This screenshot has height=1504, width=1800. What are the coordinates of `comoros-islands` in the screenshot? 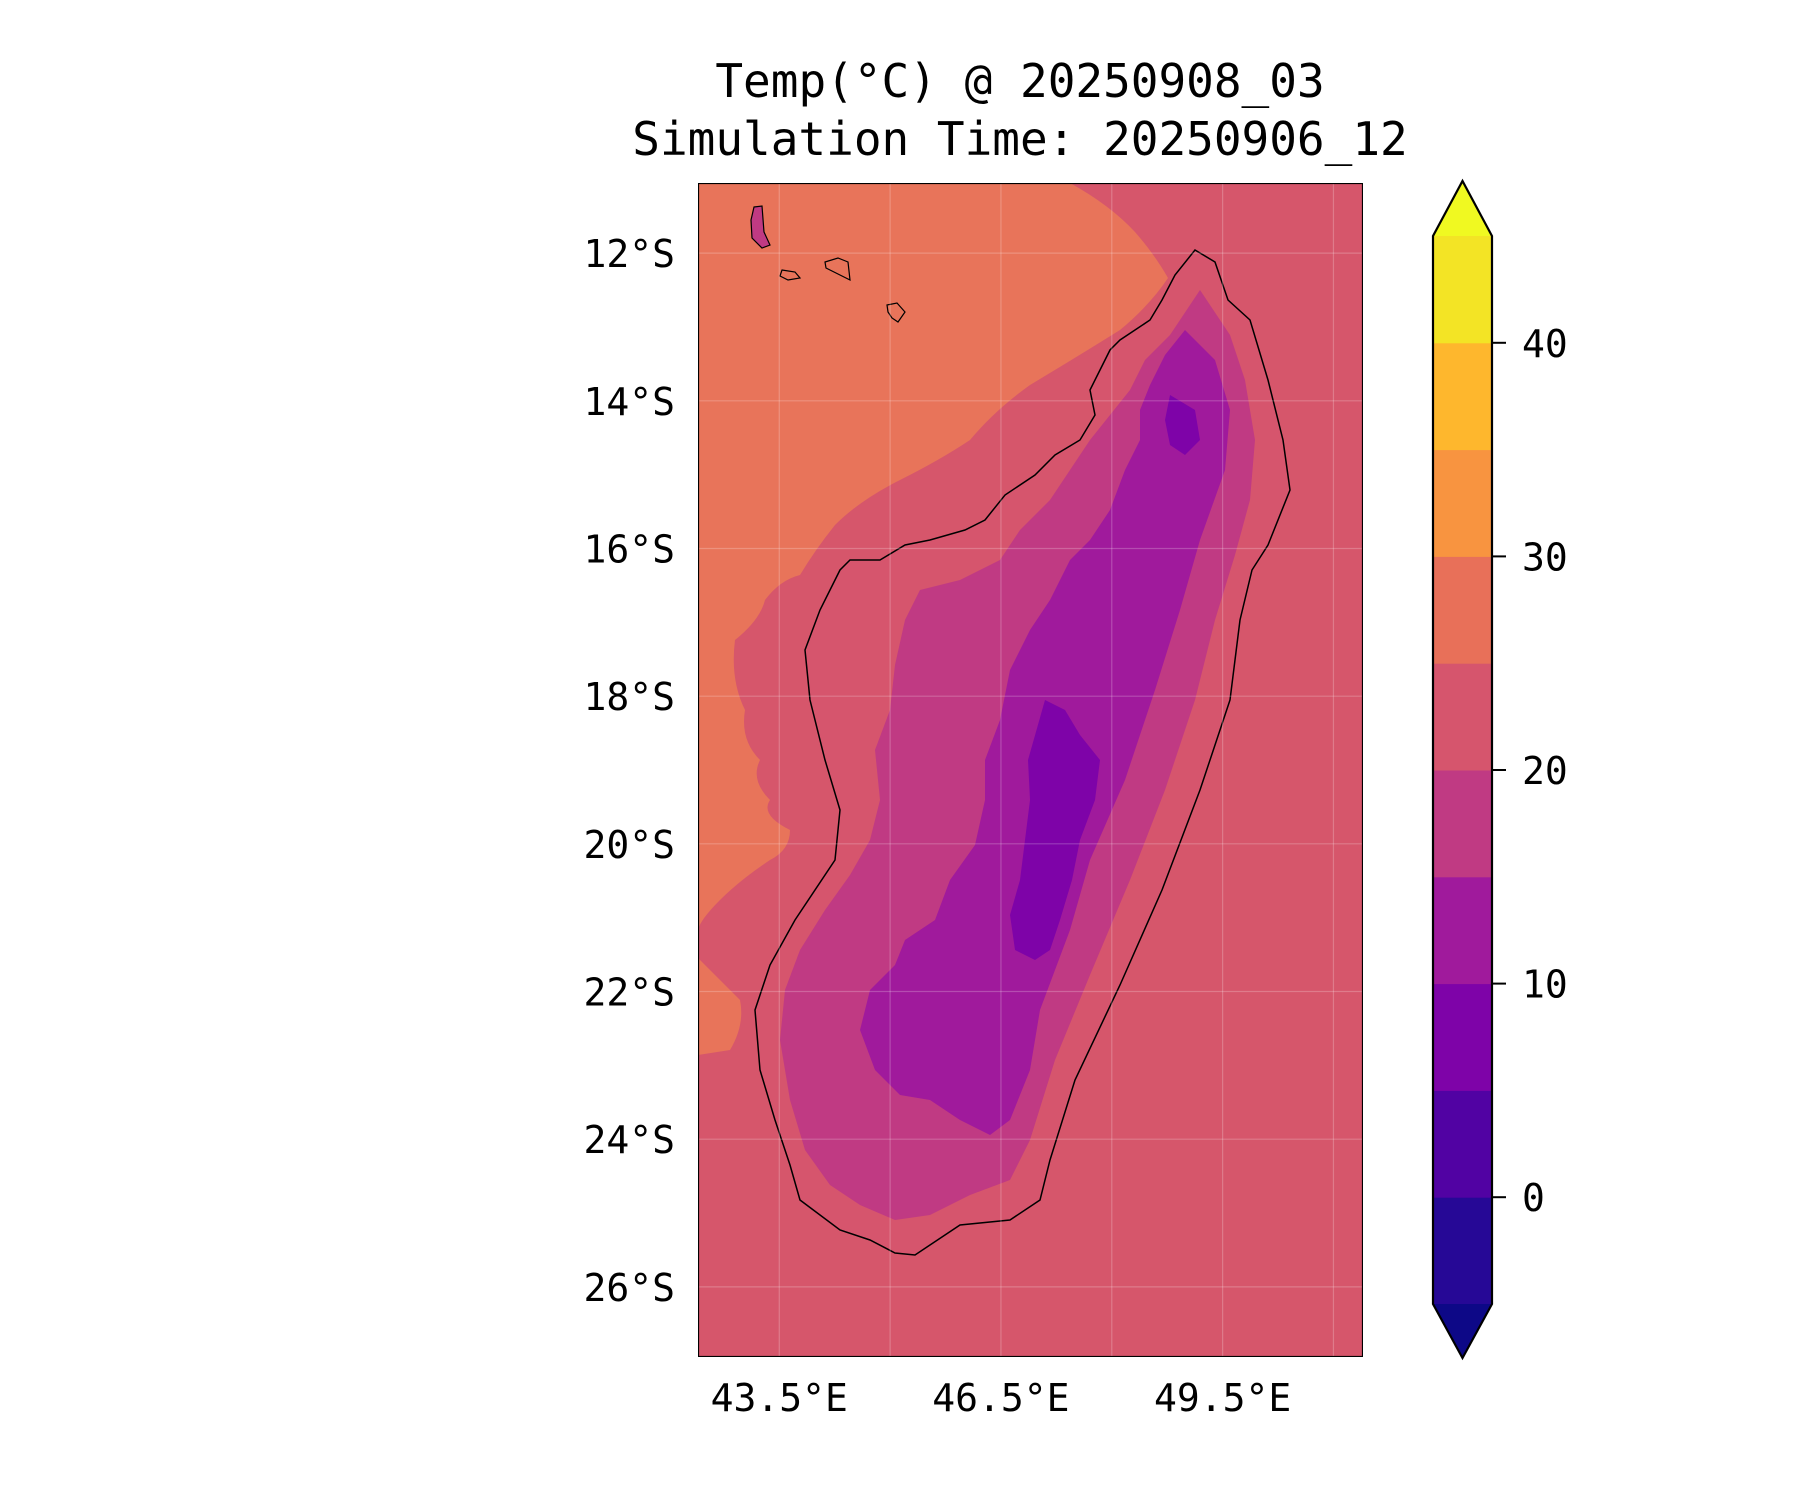 It's located at (828, 264).